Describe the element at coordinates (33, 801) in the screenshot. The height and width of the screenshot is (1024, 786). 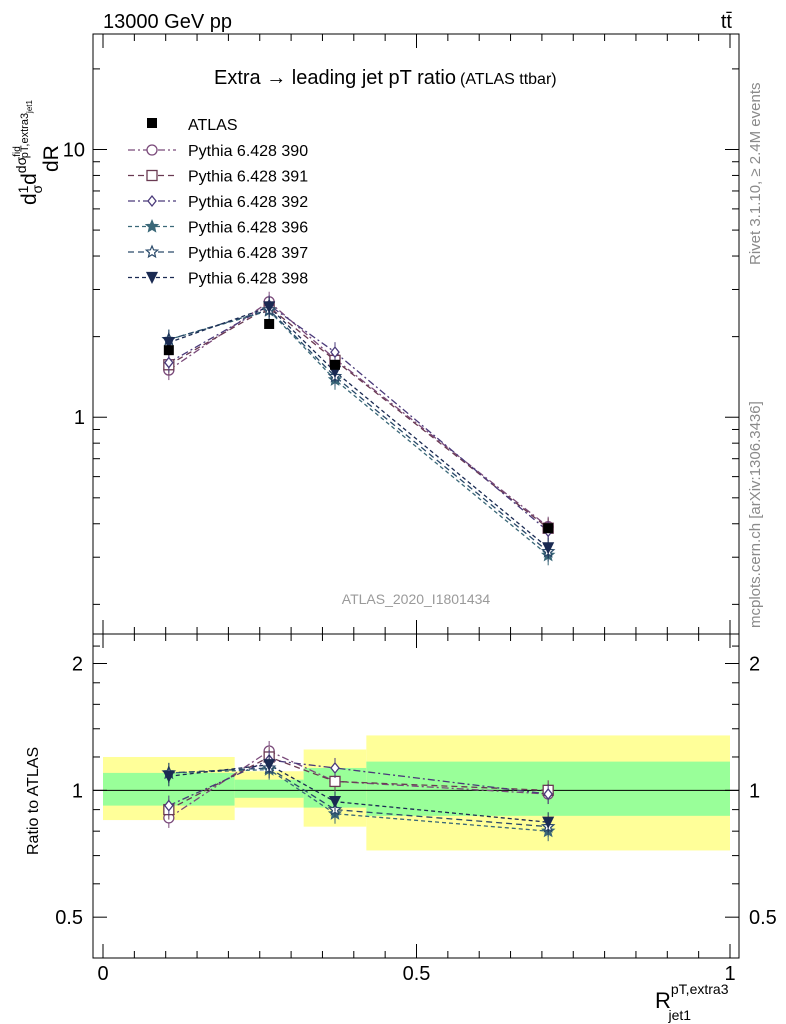
I see `ratio-y-axis-label: Ratio to ATLAS` at that location.